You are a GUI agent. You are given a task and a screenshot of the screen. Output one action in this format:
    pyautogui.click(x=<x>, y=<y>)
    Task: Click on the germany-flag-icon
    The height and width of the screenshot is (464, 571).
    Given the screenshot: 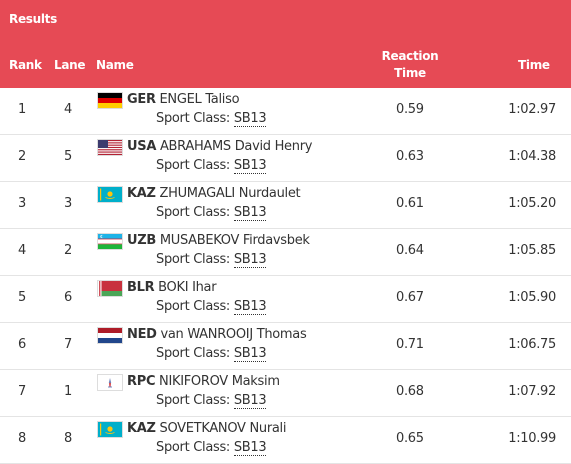 What is the action you would take?
    pyautogui.click(x=110, y=100)
    